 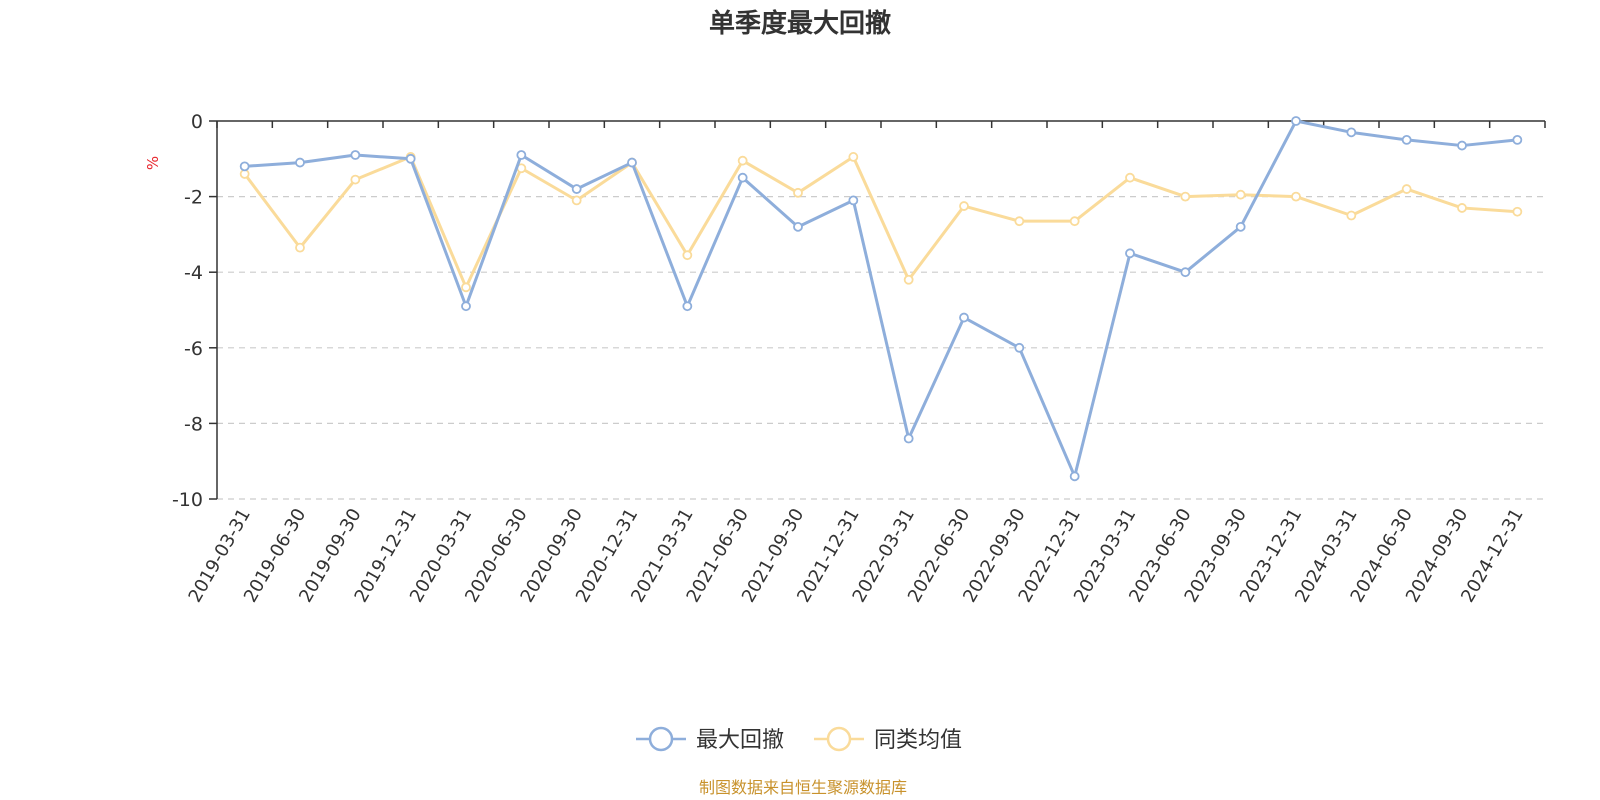 I want to click on y-tick-label: -8, so click(x=193, y=424).